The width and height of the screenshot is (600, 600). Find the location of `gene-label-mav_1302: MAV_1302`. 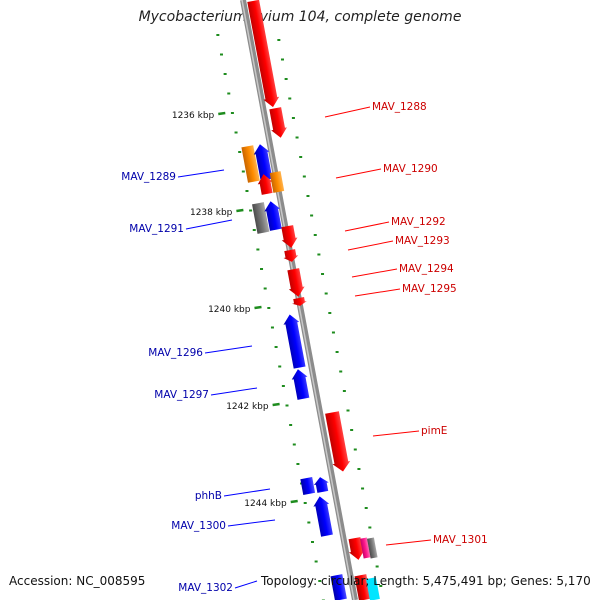

gene-label-mav_1302: MAV_1302 is located at coordinates (205, 588).